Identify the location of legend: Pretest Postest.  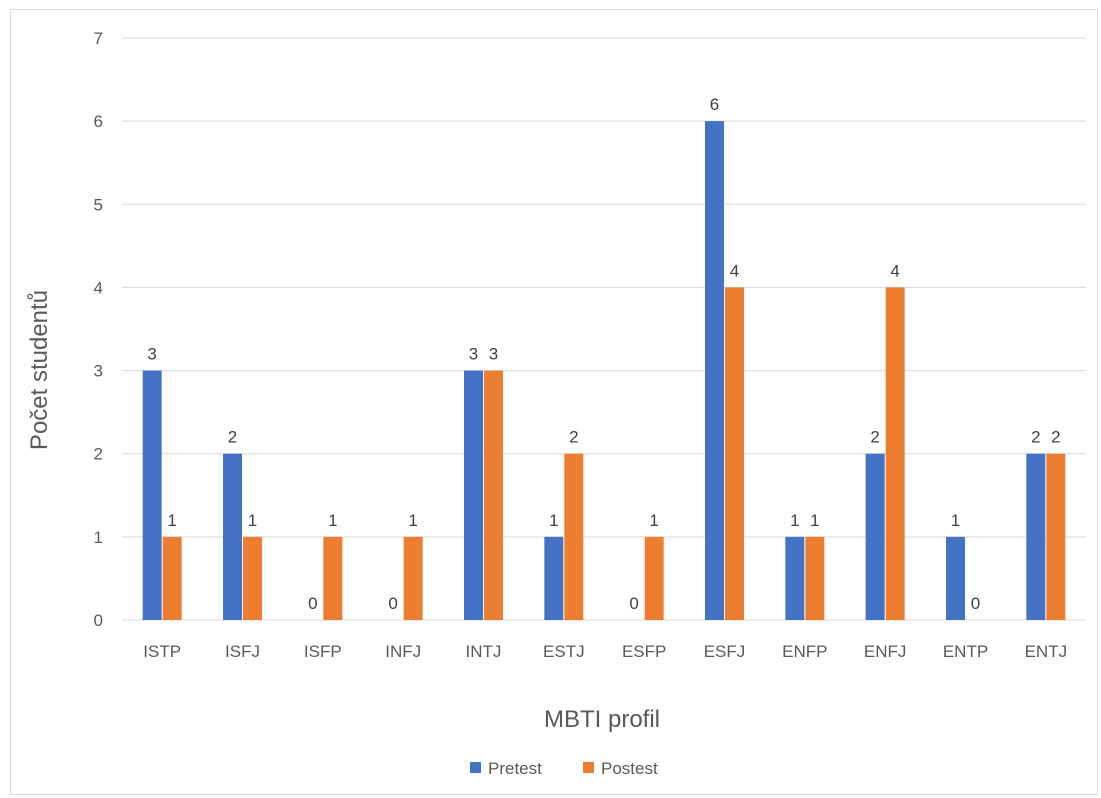
(564, 768).